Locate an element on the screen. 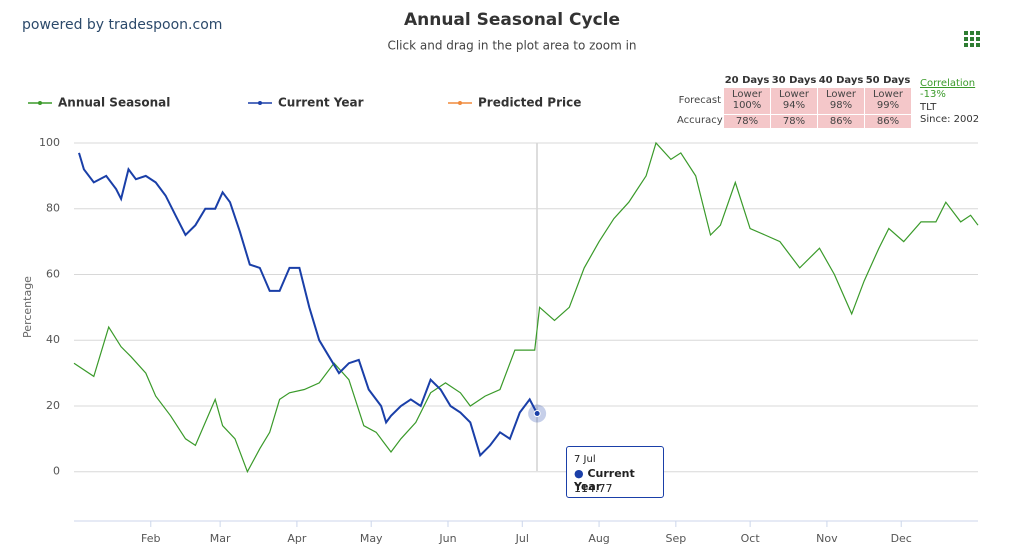  brand: powered by tradespoon.com is located at coordinates (122, 25).